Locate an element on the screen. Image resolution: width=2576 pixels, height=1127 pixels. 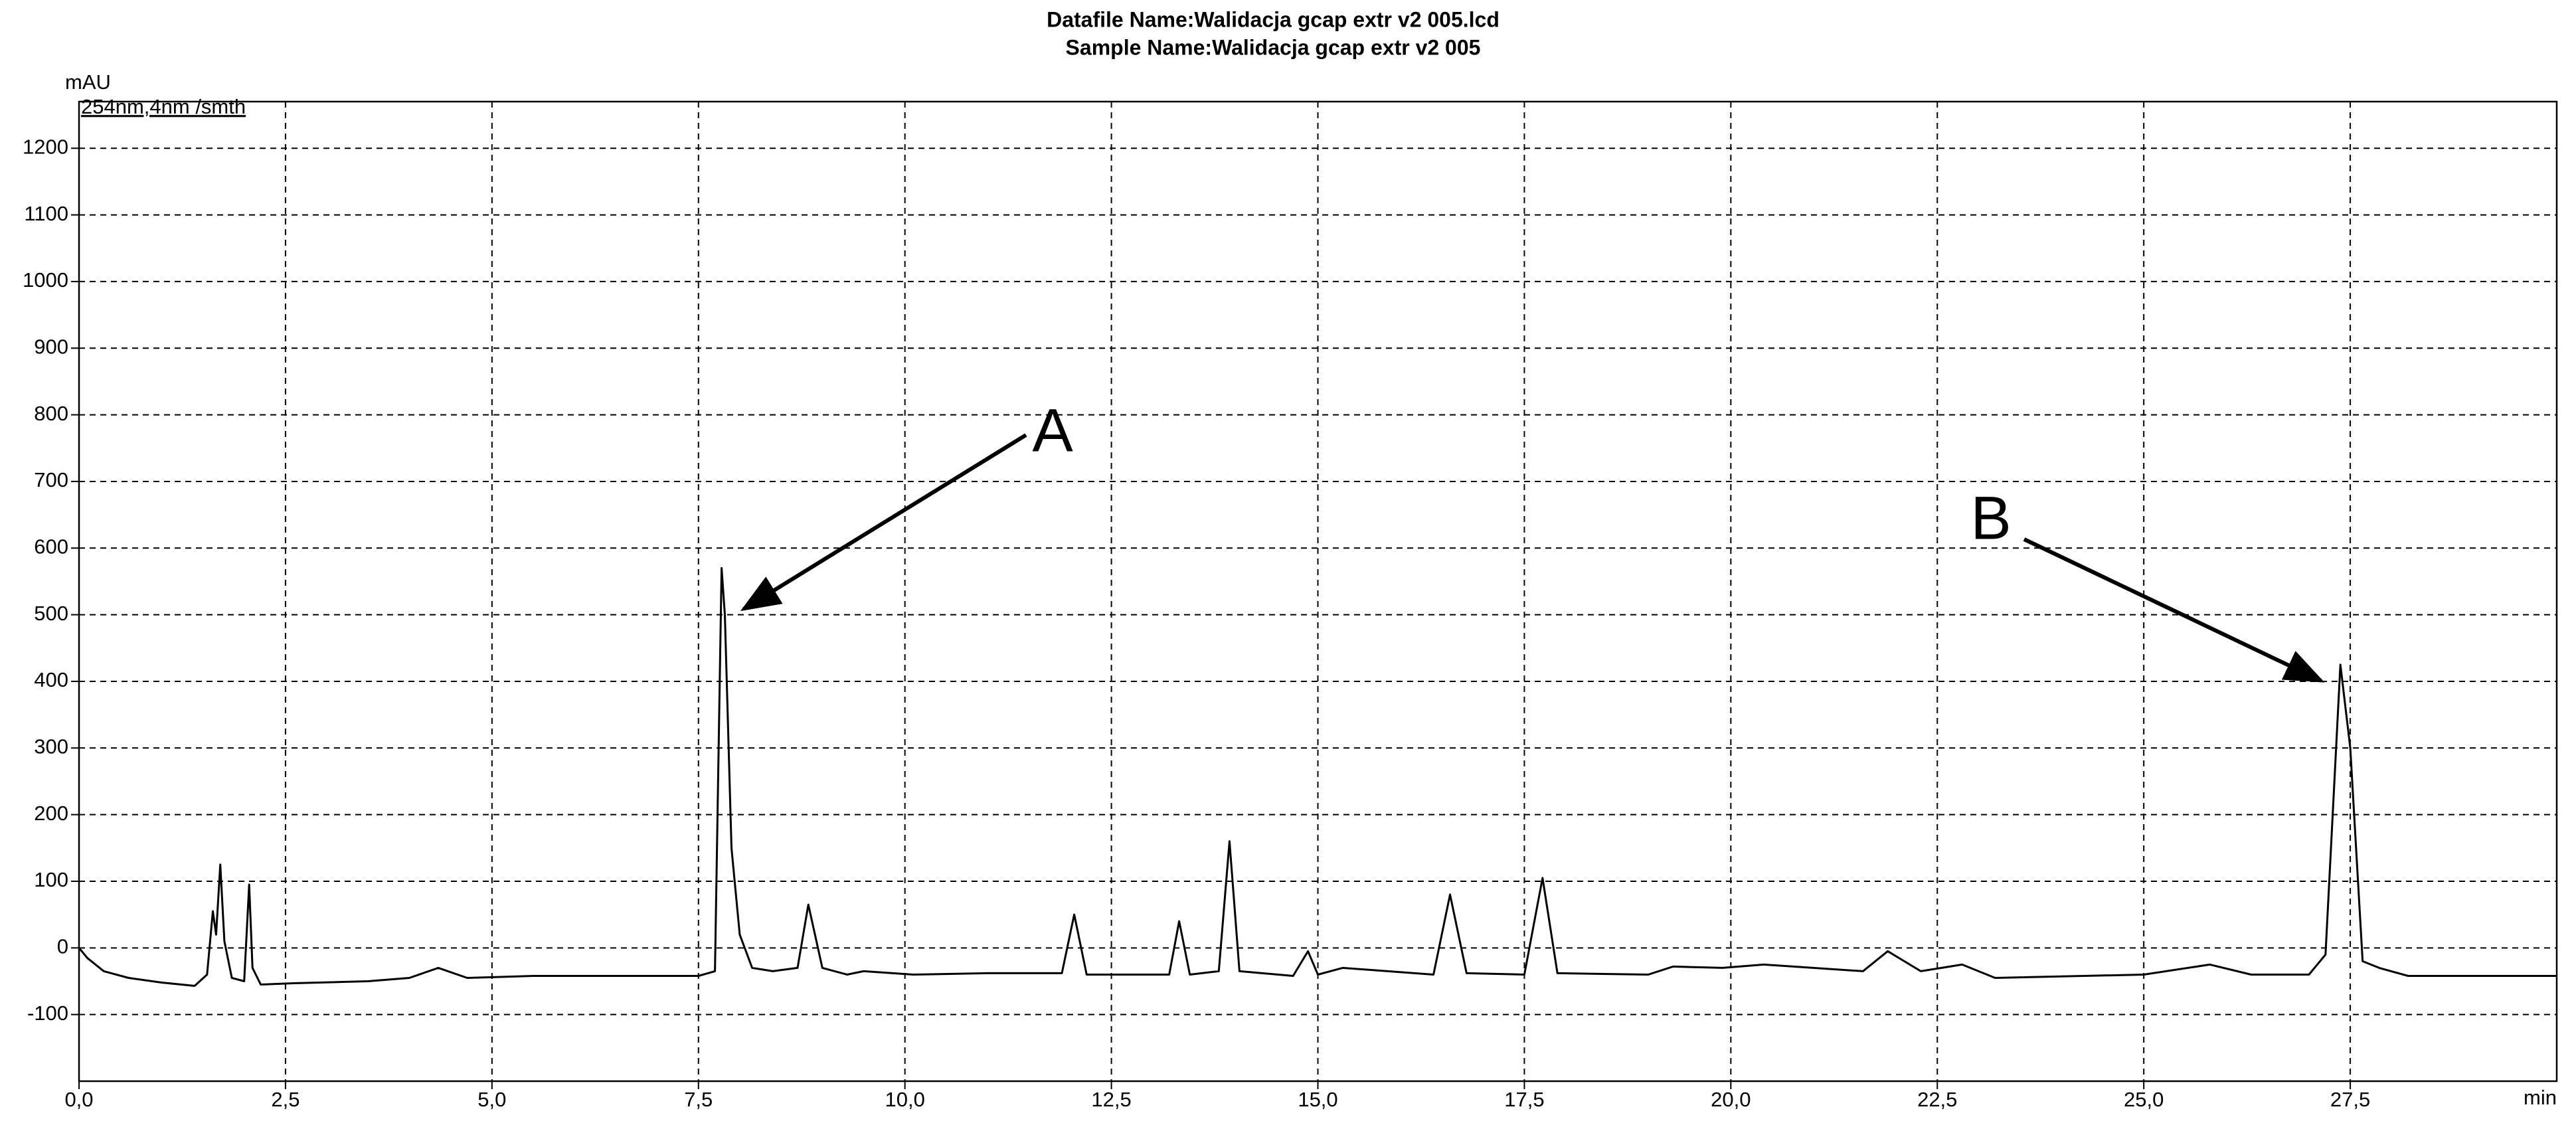
x-tick-label: 12,5 is located at coordinates (1111, 1099).